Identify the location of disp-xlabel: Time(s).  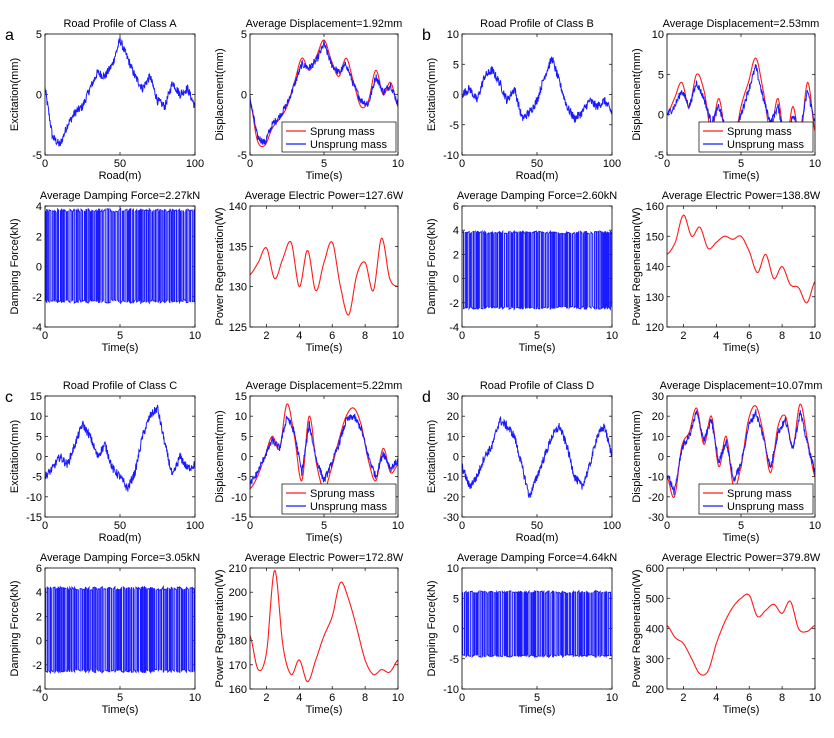
(324, 538).